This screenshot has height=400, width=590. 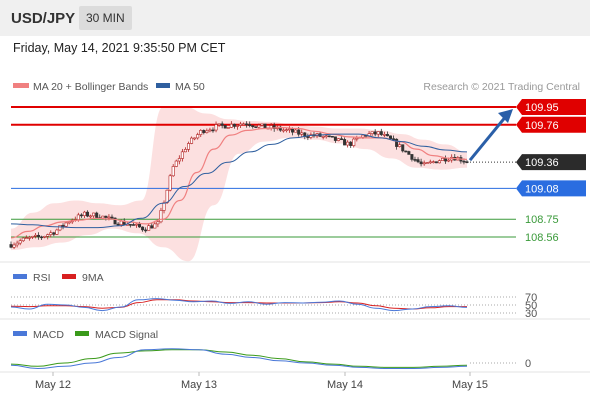 I want to click on rsi-ma-line, so click(x=238, y=304).